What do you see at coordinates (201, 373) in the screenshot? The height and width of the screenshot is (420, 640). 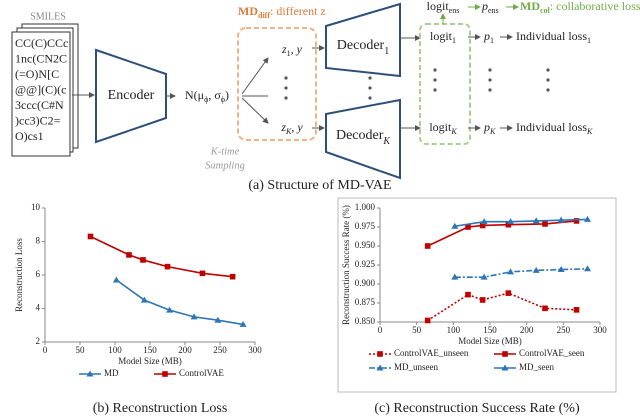 I see `legend-label: ControlVAE` at bounding box center [201, 373].